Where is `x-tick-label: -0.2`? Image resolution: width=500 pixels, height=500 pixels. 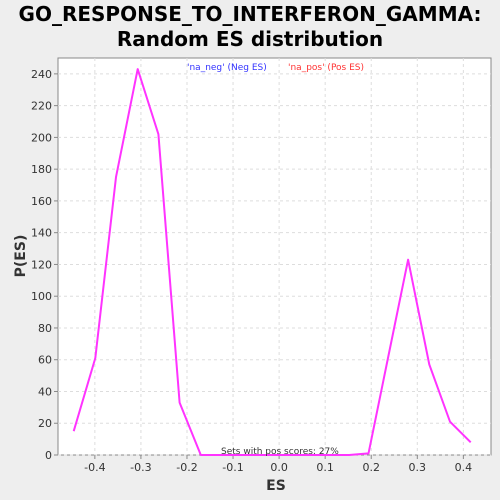
x-tick-label: -0.2 is located at coordinates (186, 467).